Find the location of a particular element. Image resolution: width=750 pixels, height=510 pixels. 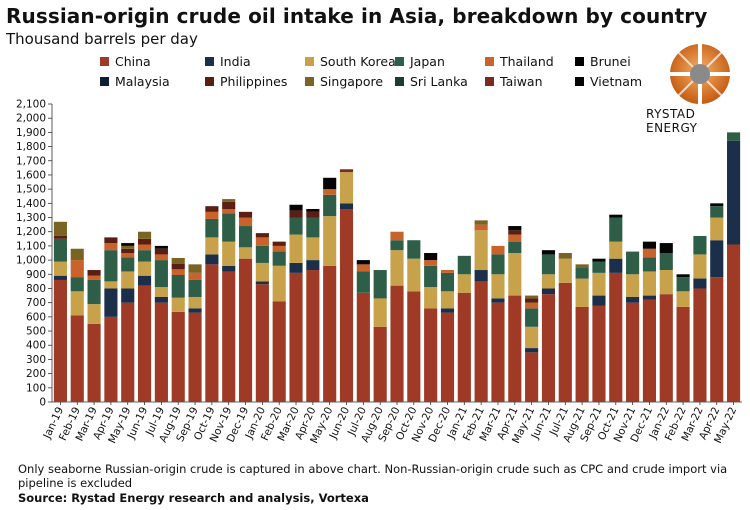

y-tick-label: 1,800 is located at coordinates (31, 147).